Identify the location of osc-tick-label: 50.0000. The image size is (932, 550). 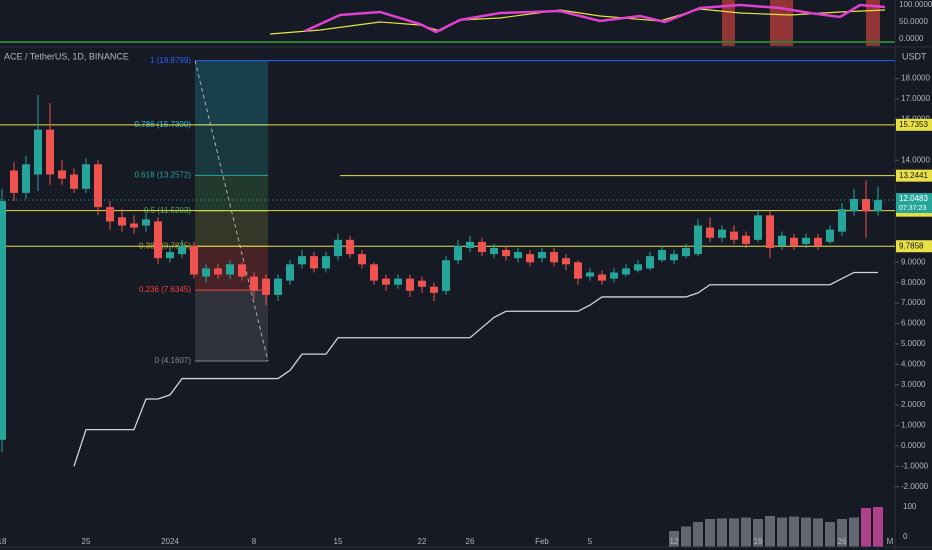
(913, 21).